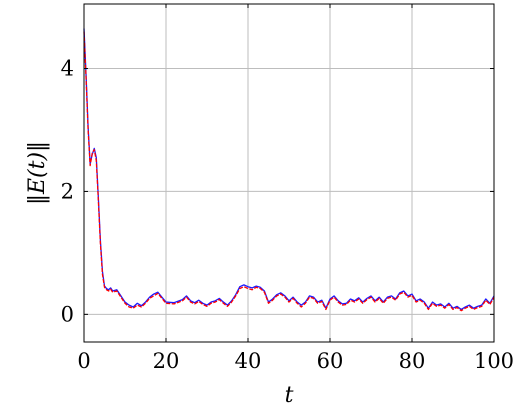 Image resolution: width=521 pixels, height=408 pixels. I want to click on x-tick-label: 20, so click(166, 361).